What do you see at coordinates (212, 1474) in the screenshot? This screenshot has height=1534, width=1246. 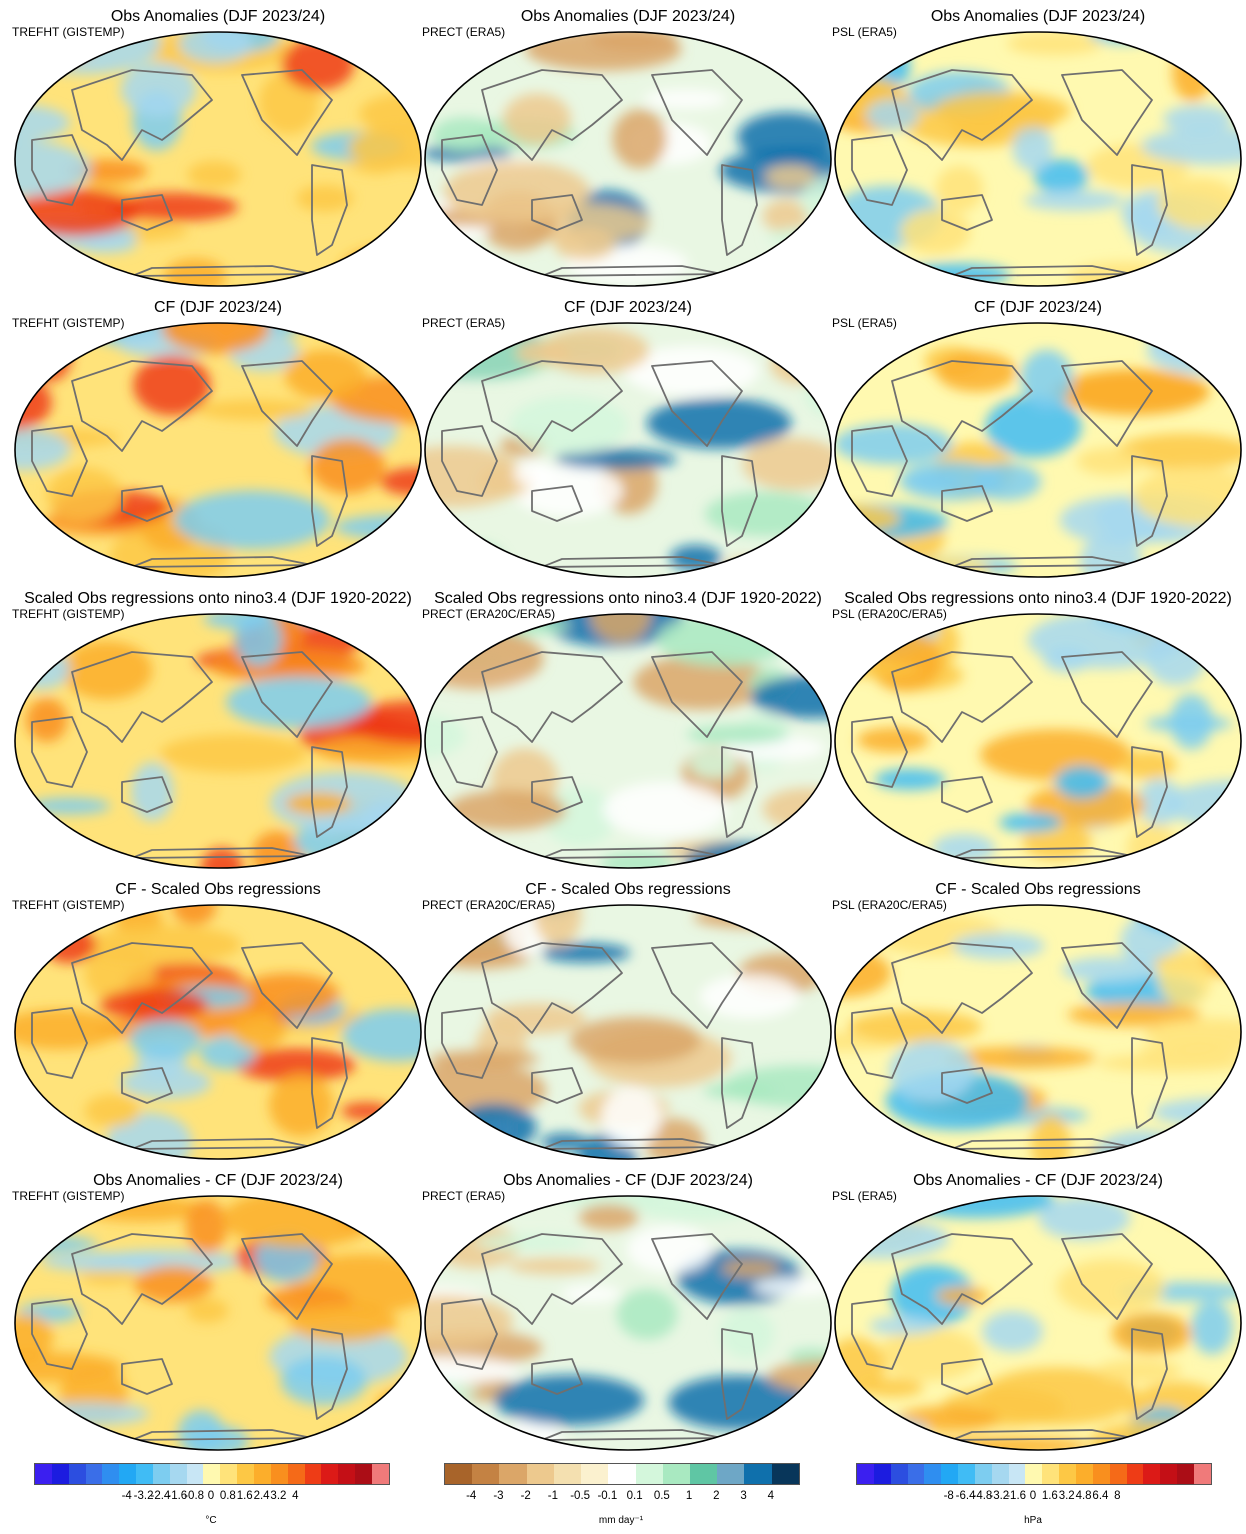 I see `colorbar-boxes` at bounding box center [212, 1474].